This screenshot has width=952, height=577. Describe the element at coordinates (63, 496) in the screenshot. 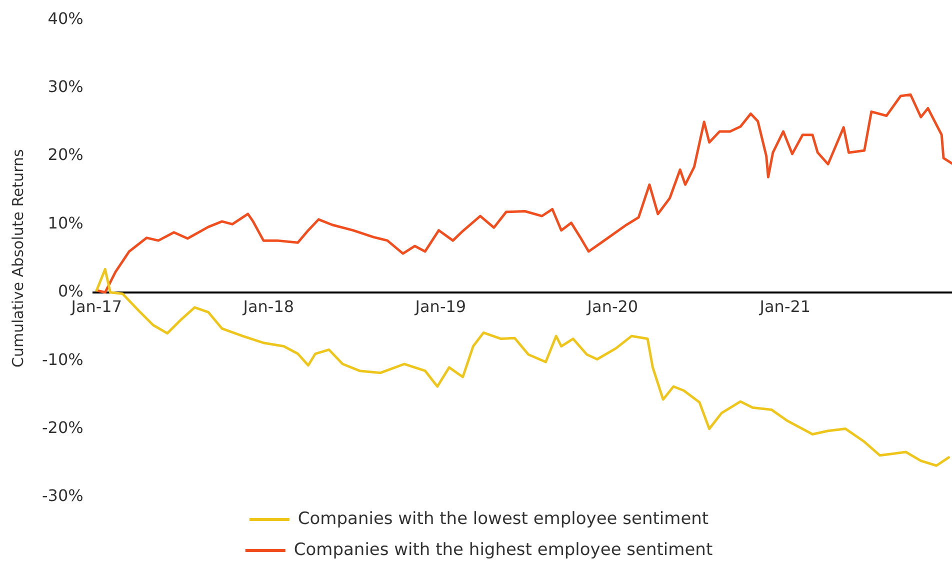

I see `y-tick-label: -30%` at that location.